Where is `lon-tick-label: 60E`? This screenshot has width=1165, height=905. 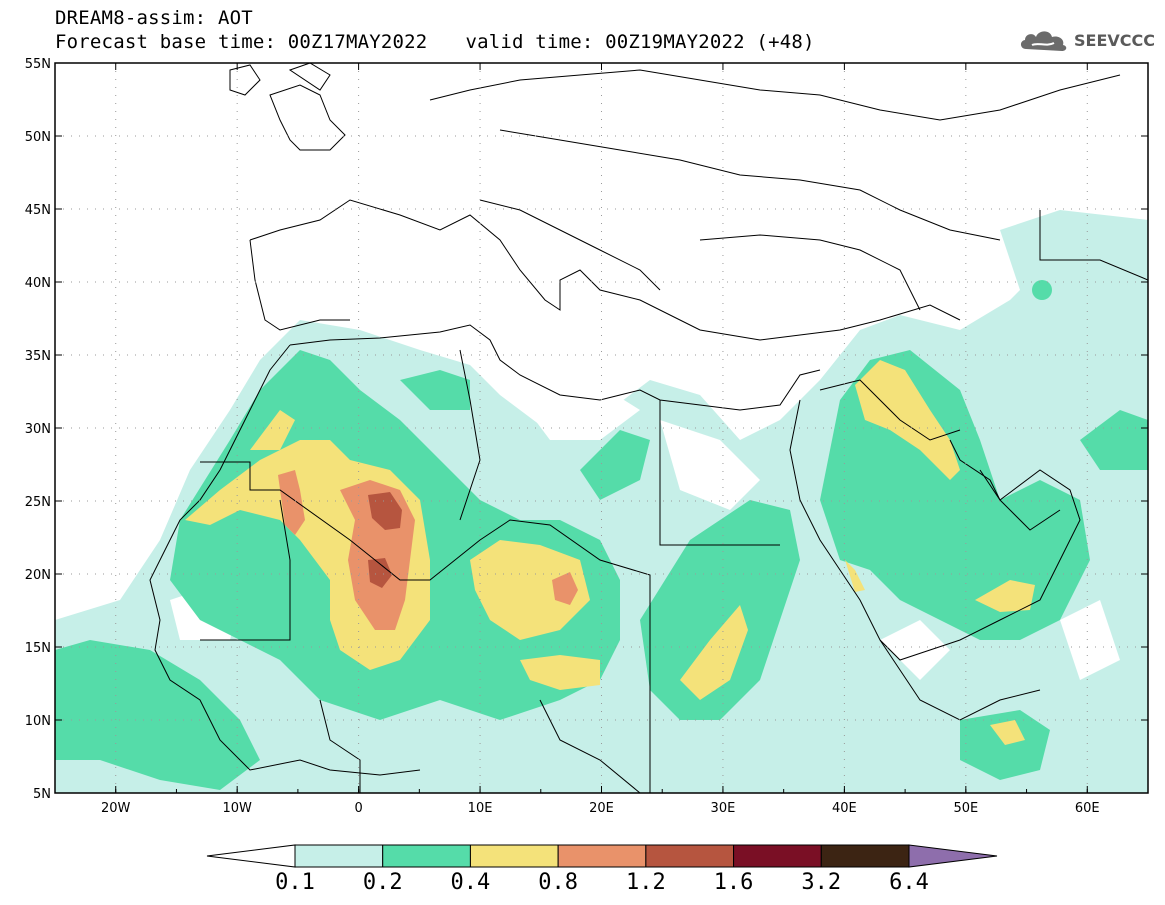 lon-tick-label: 60E is located at coordinates (1087, 808).